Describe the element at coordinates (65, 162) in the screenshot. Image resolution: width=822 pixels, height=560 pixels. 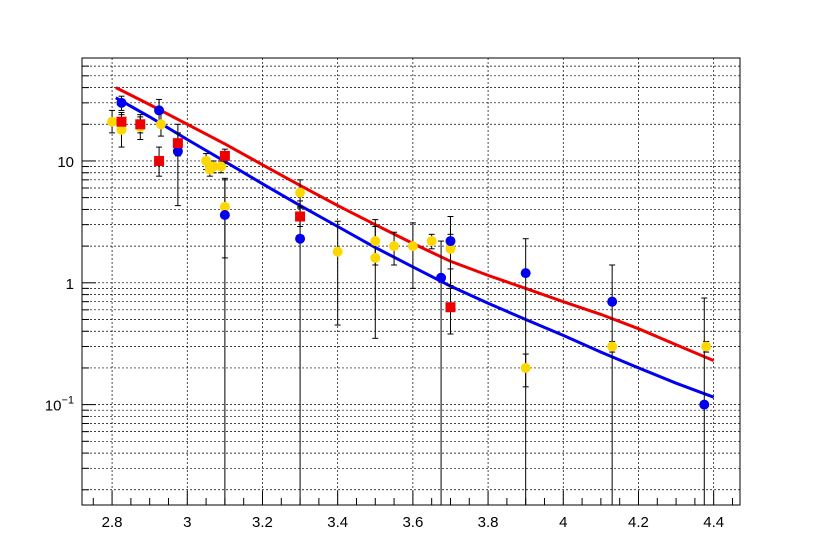
I see `y-tick-label: 10` at that location.